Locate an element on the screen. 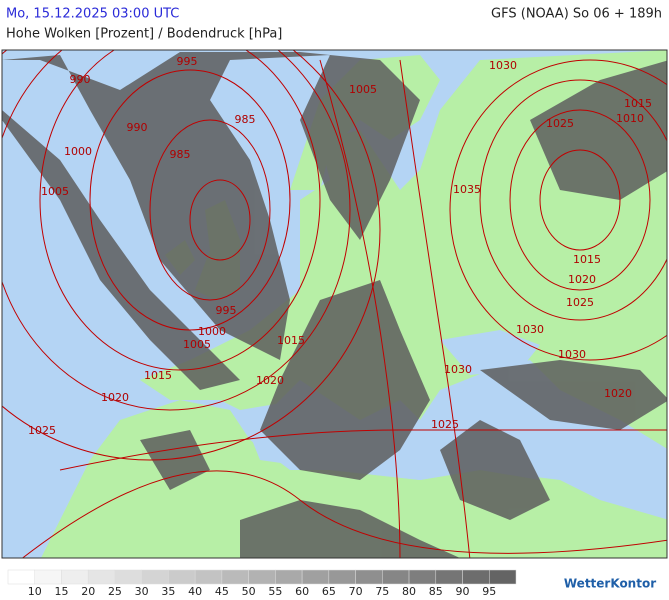  legend-tick-label: 50 is located at coordinates (249, 591).